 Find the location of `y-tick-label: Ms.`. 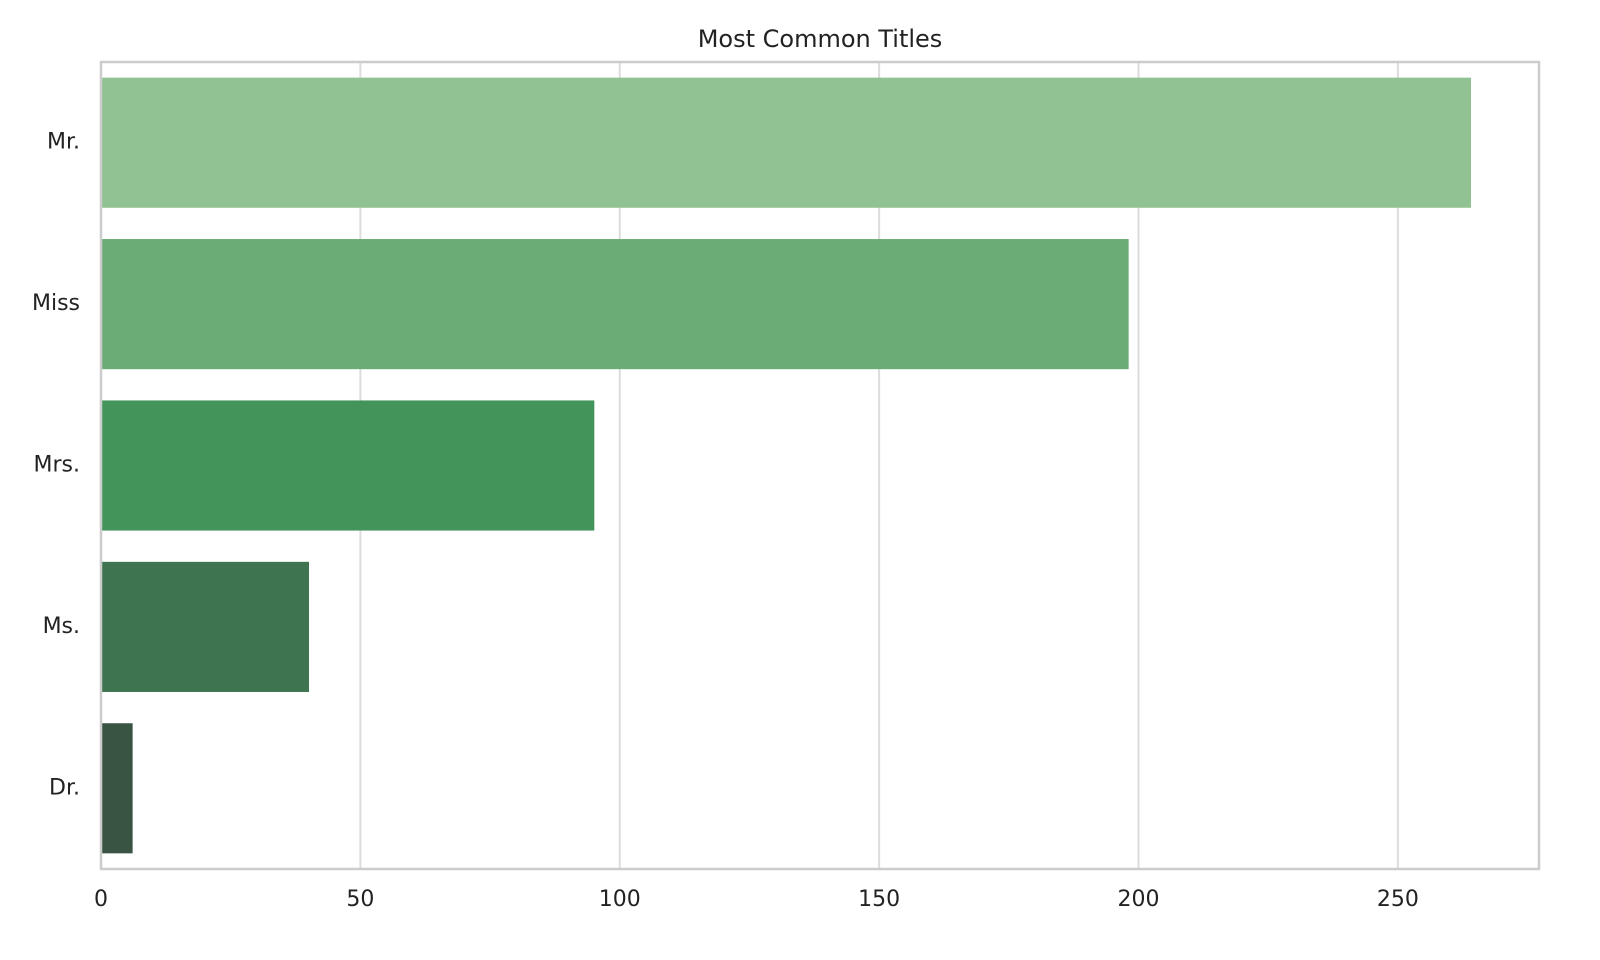

y-tick-label: Ms. is located at coordinates (61, 626).